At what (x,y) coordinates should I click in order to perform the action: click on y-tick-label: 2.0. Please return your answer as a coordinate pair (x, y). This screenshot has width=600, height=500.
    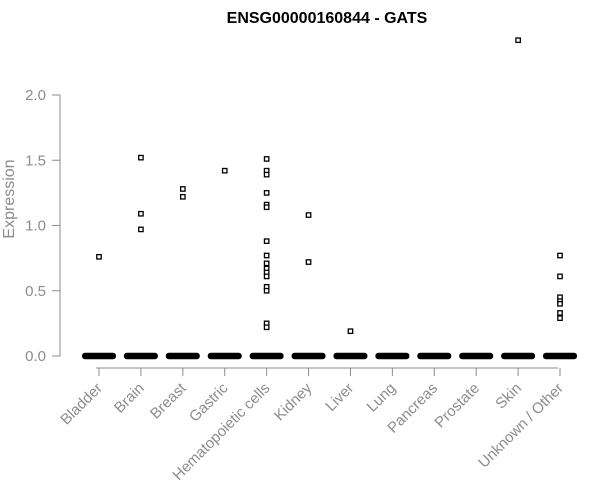
    Looking at the image, I should click on (35, 95).